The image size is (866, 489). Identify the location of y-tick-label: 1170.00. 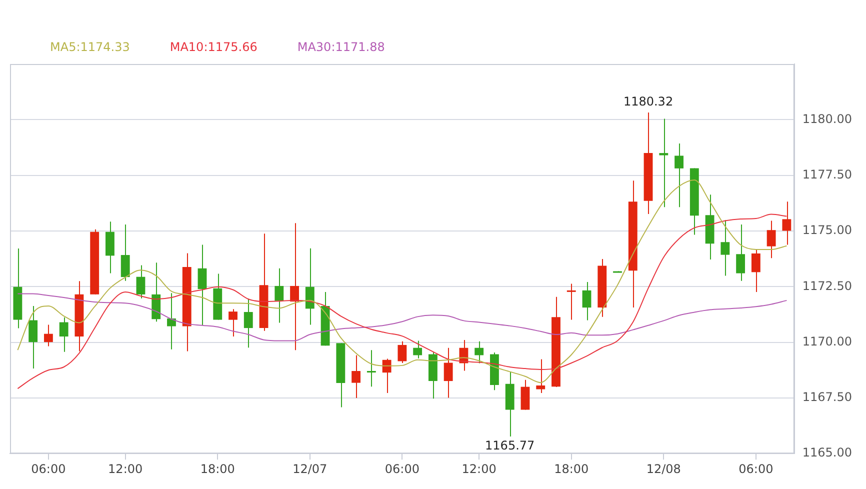
(827, 341).